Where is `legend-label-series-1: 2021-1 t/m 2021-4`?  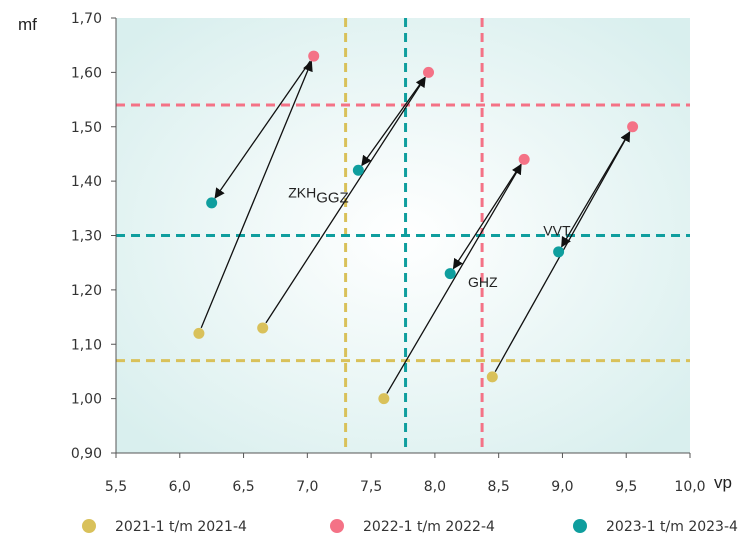
legend-label-series-1: 2021-1 t/m 2021-4 is located at coordinates (181, 527).